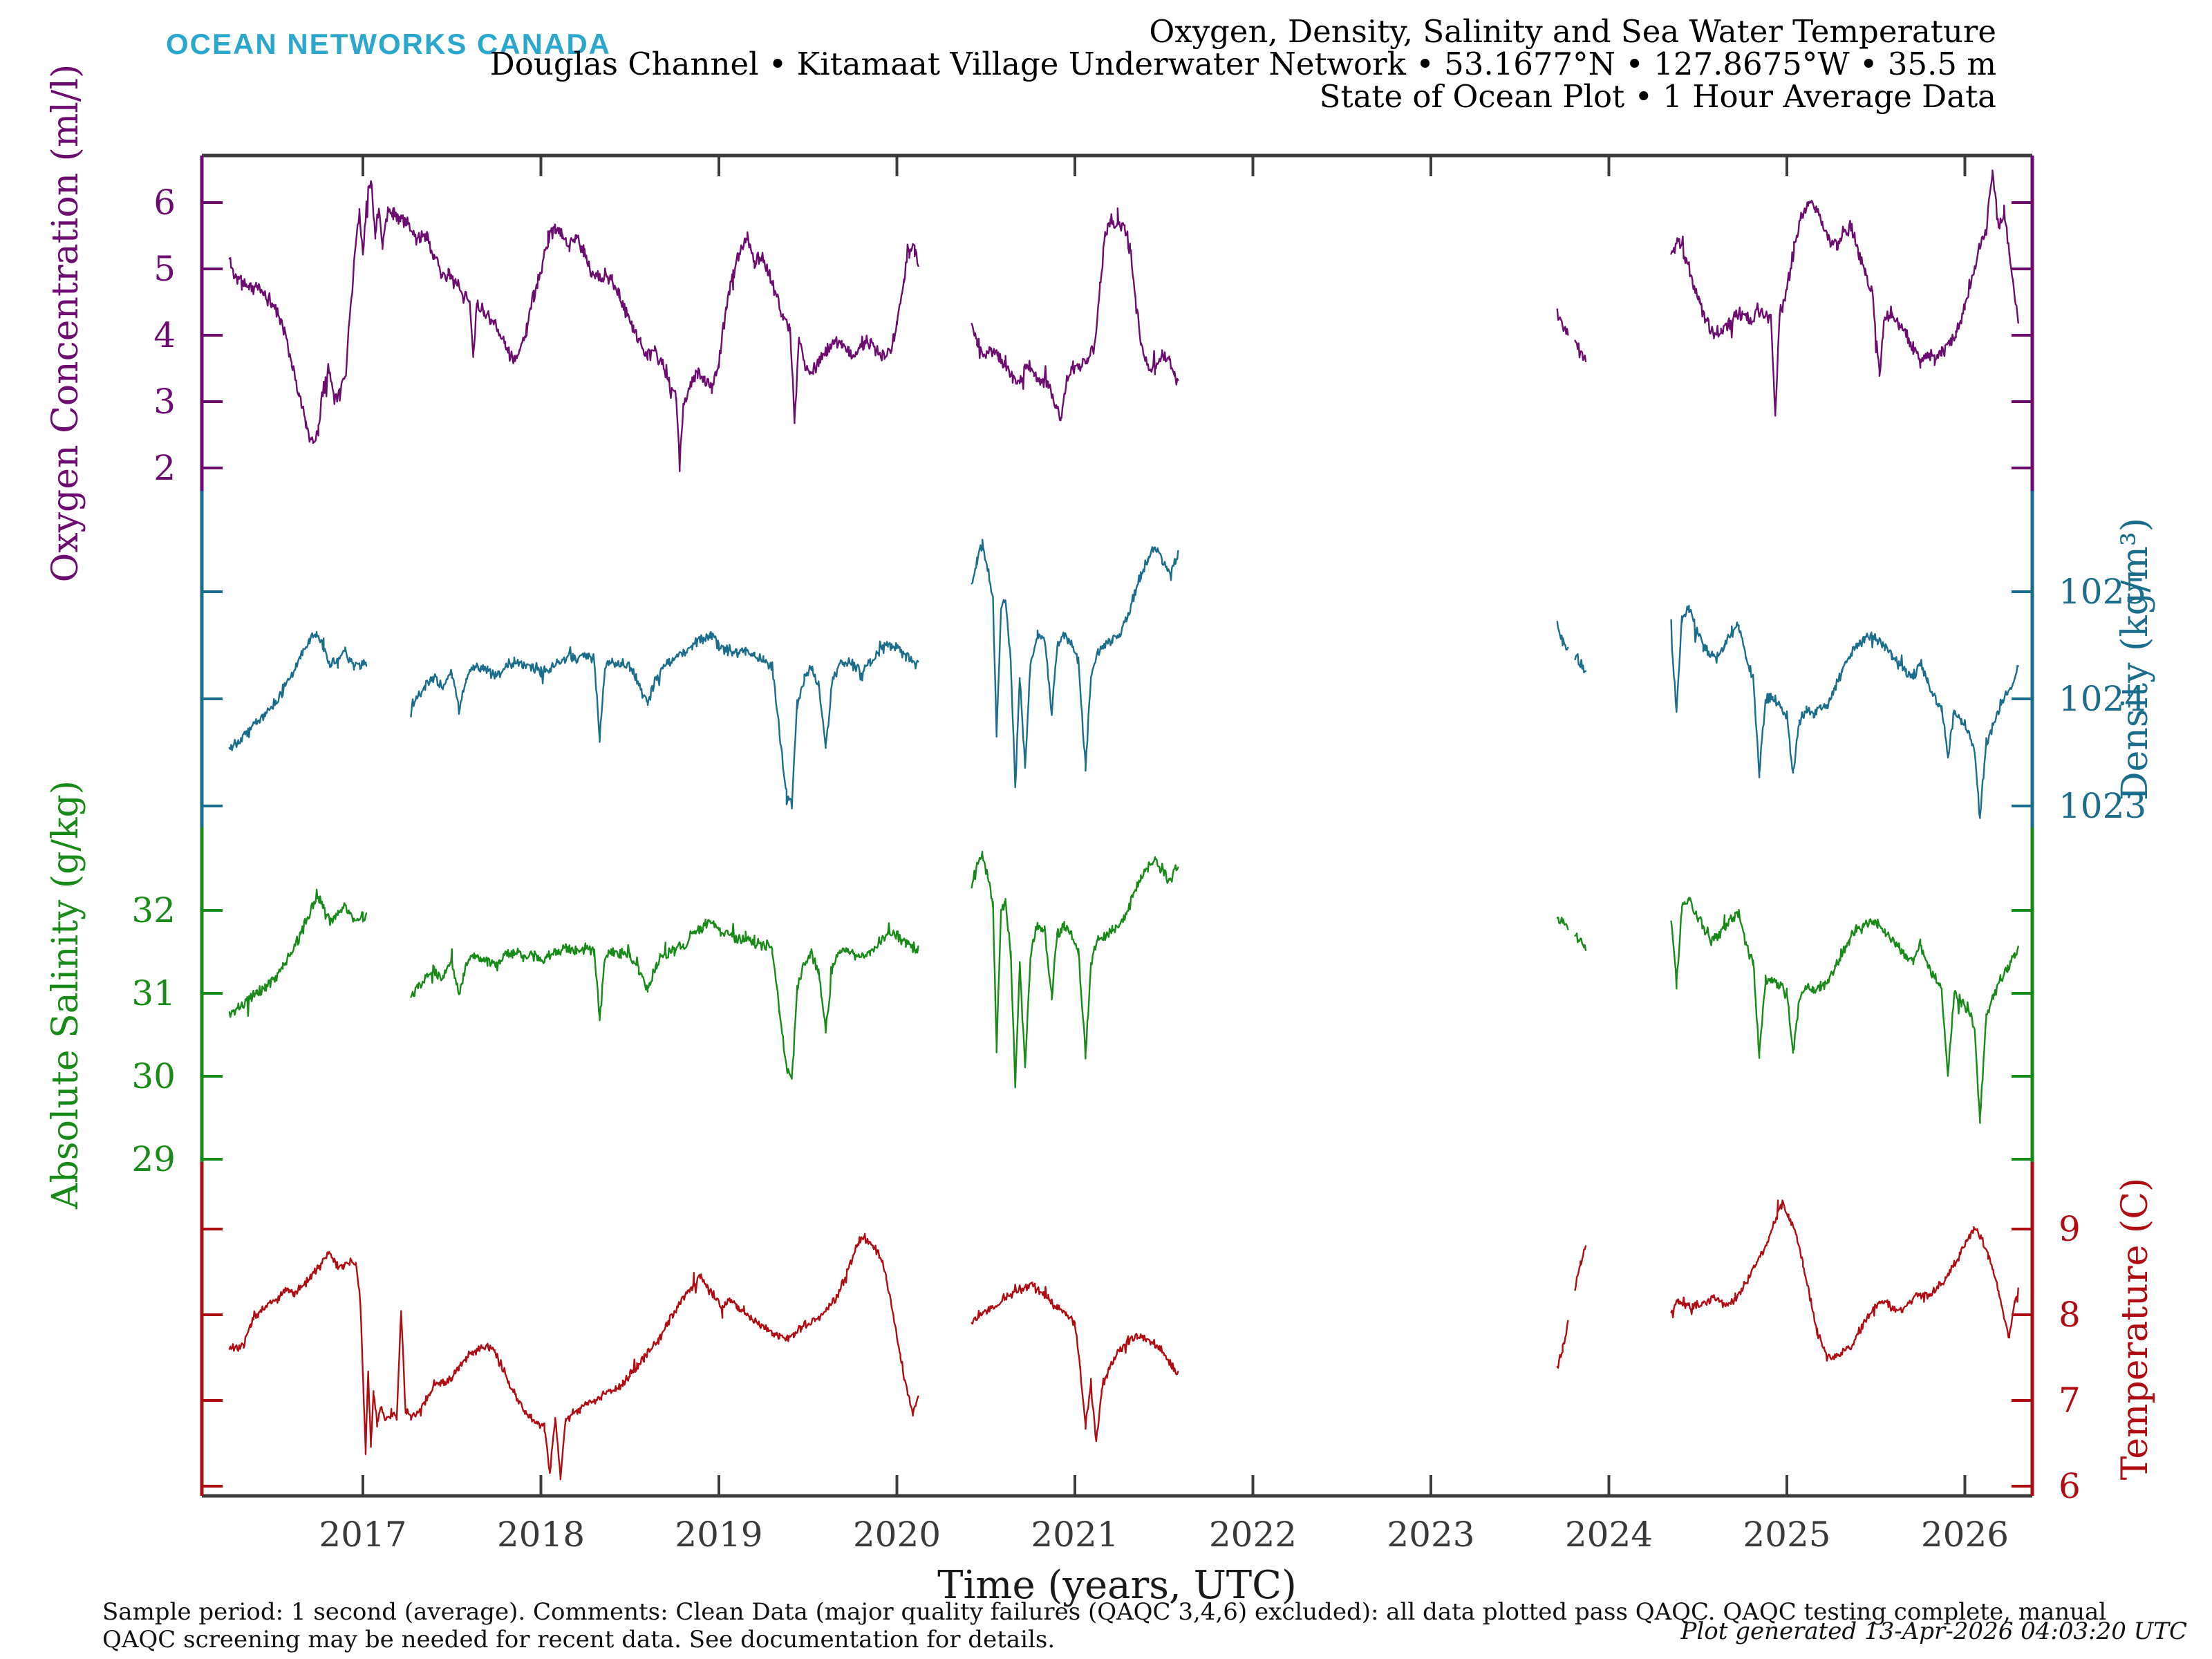 This screenshot has width=2212, height=1659. What do you see at coordinates (153, 993) in the screenshot?
I see `y-tick-label-salinity: 31` at bounding box center [153, 993].